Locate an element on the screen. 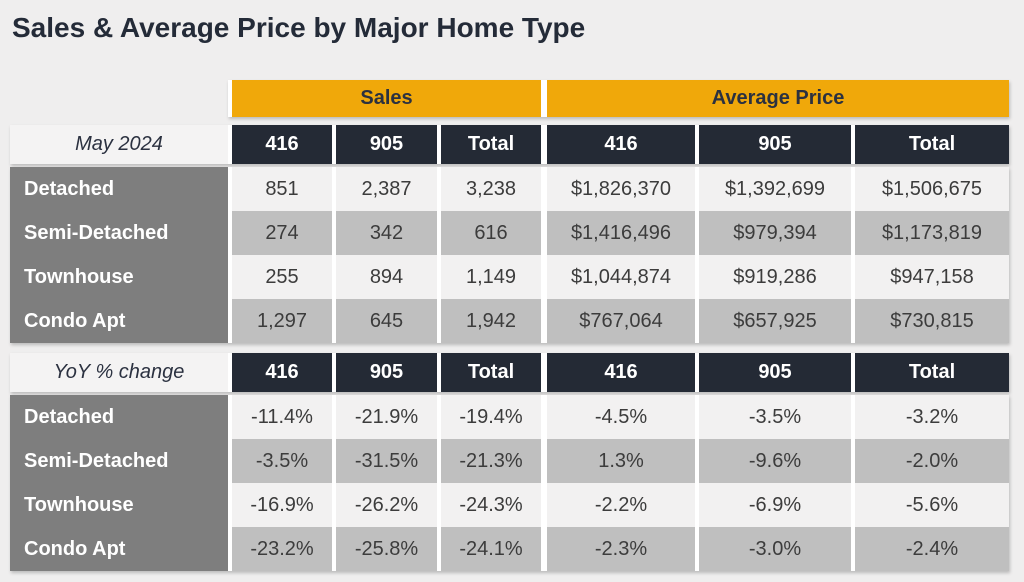  data-cell: $1,416,496 is located at coordinates (618, 233).